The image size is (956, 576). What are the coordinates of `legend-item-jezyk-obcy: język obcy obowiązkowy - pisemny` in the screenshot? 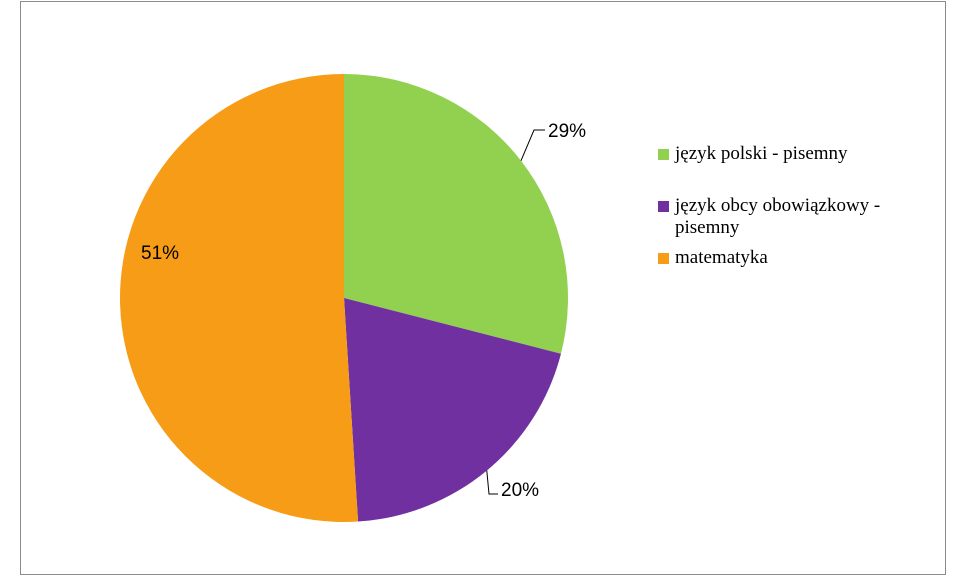 It's located at (800, 217).